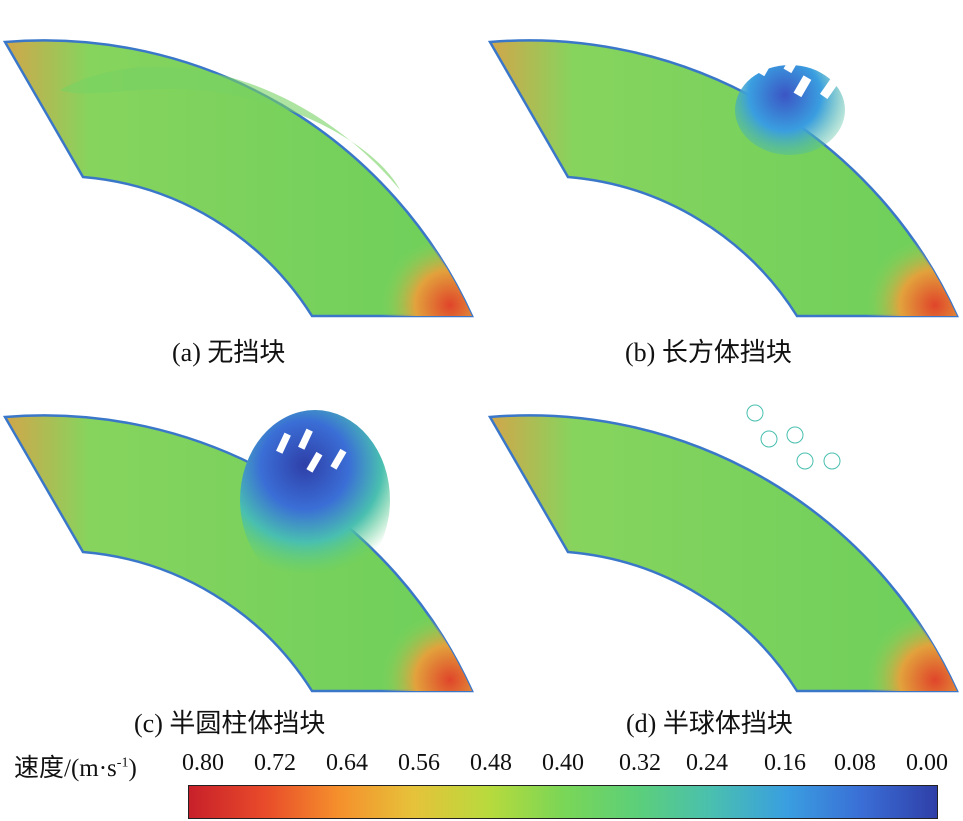  Describe the element at coordinates (709, 723) in the screenshot. I see `caption-d: (d) 半球体挡块` at that location.